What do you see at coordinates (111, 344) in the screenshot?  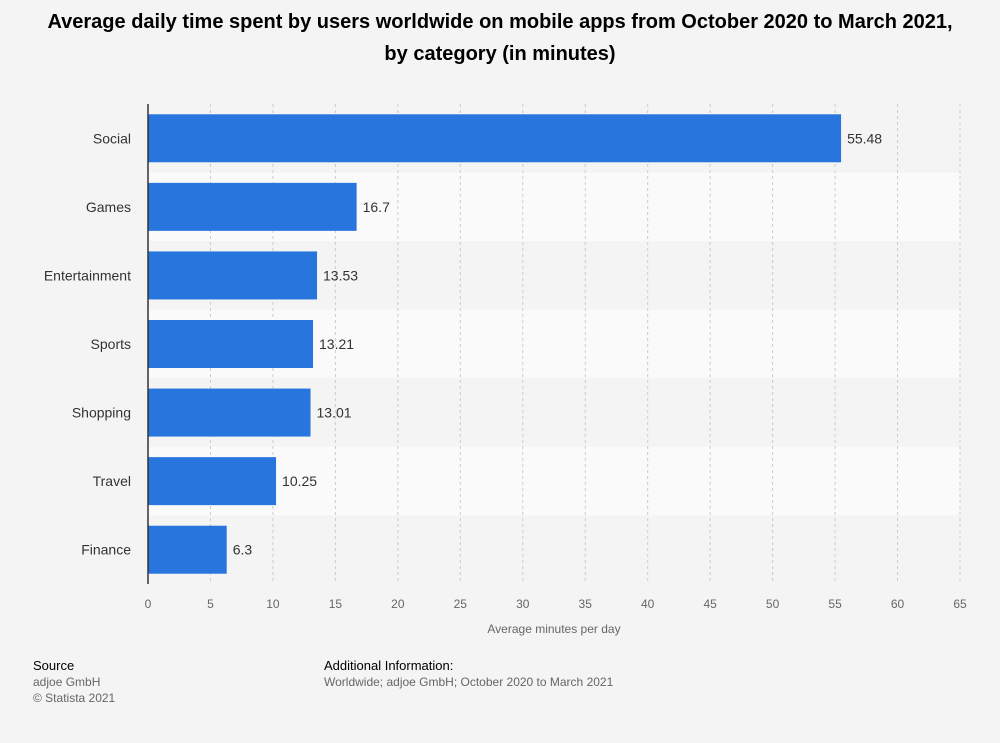 I see `category-label: Sports` at bounding box center [111, 344].